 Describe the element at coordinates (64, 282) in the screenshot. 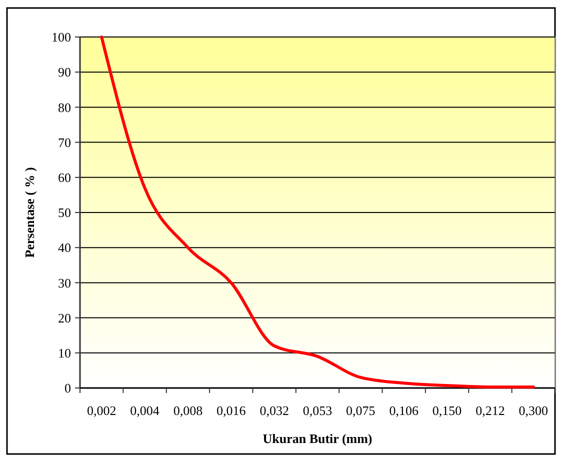

I see `y-tick-label: 30` at that location.